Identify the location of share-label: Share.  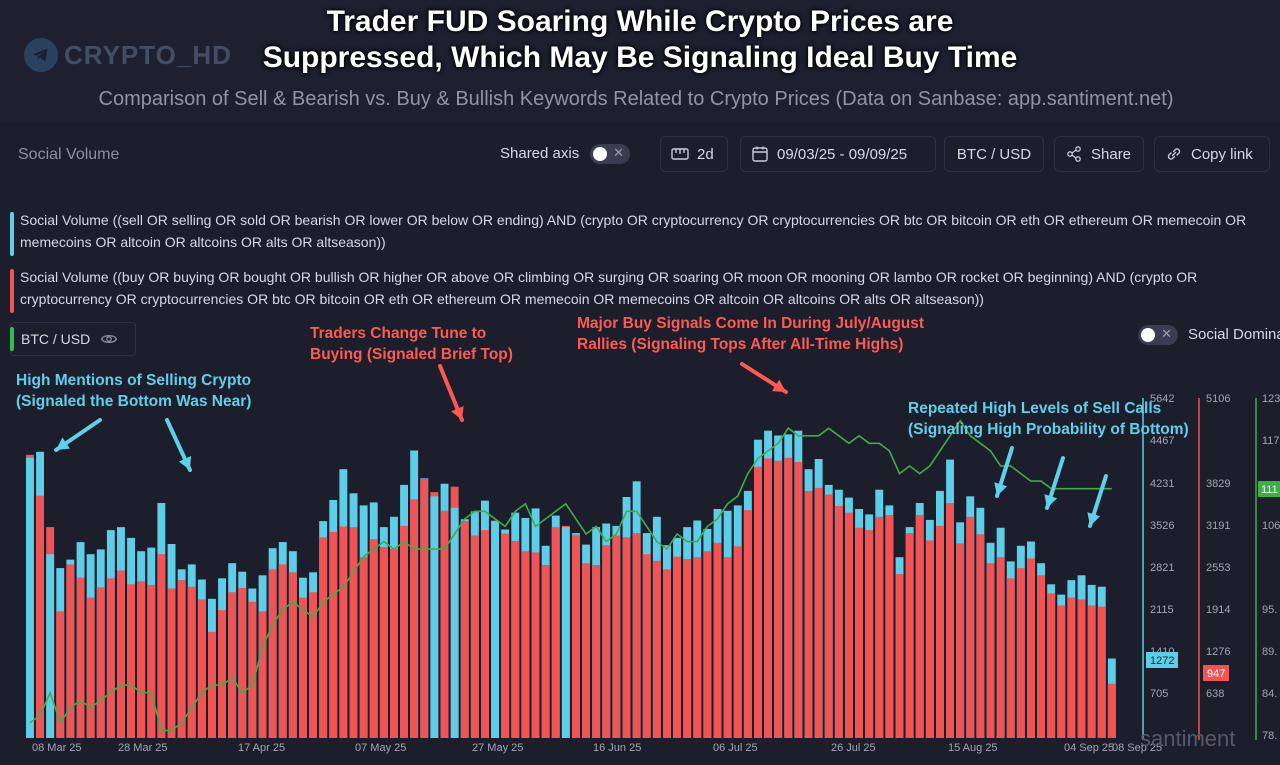
(1111, 154).